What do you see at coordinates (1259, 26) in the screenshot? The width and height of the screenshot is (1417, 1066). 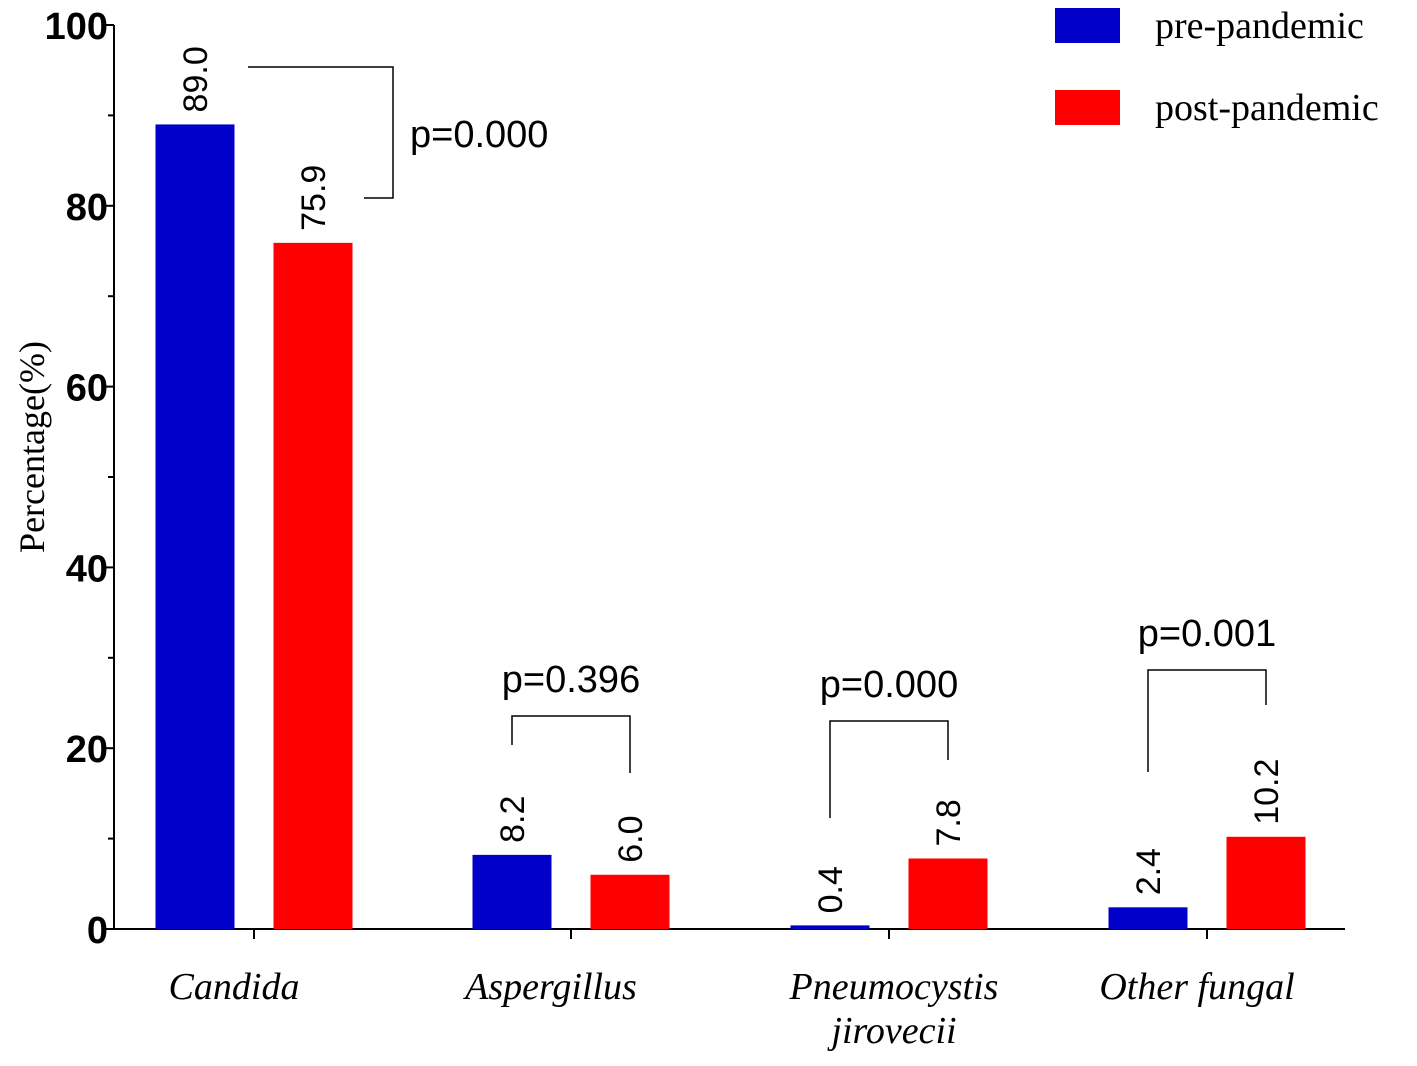 I see `legend-label: pre-pandemic` at bounding box center [1259, 26].